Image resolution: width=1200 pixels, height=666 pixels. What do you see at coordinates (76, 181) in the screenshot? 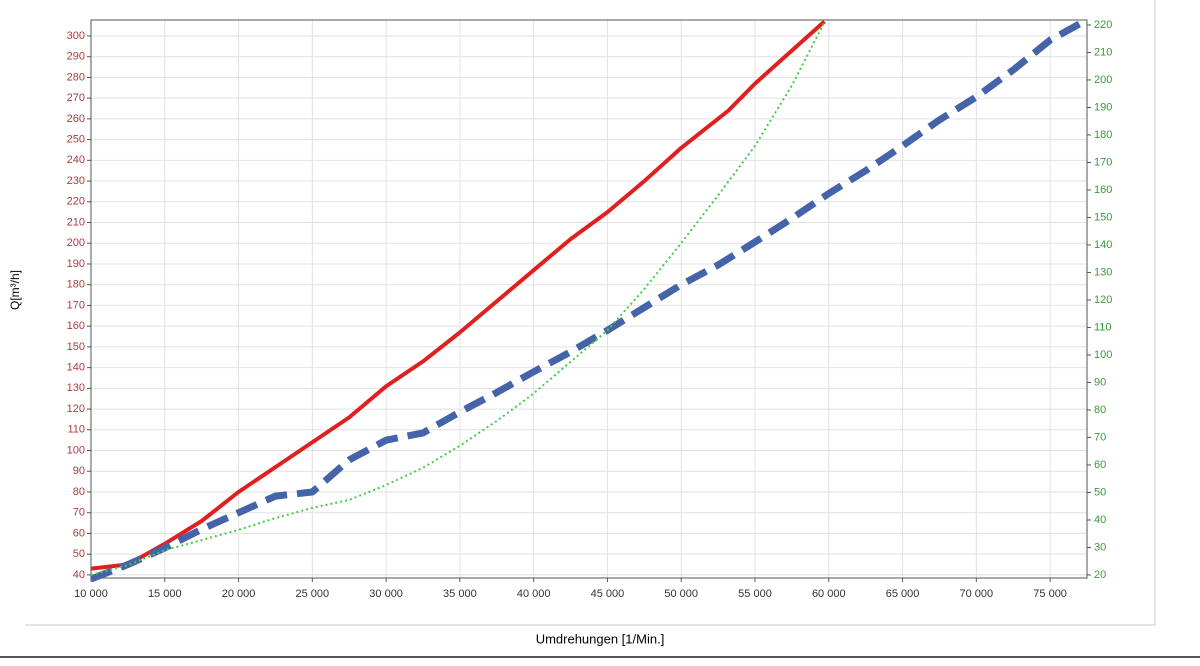
I see `y-tick-label: 230` at bounding box center [76, 181].